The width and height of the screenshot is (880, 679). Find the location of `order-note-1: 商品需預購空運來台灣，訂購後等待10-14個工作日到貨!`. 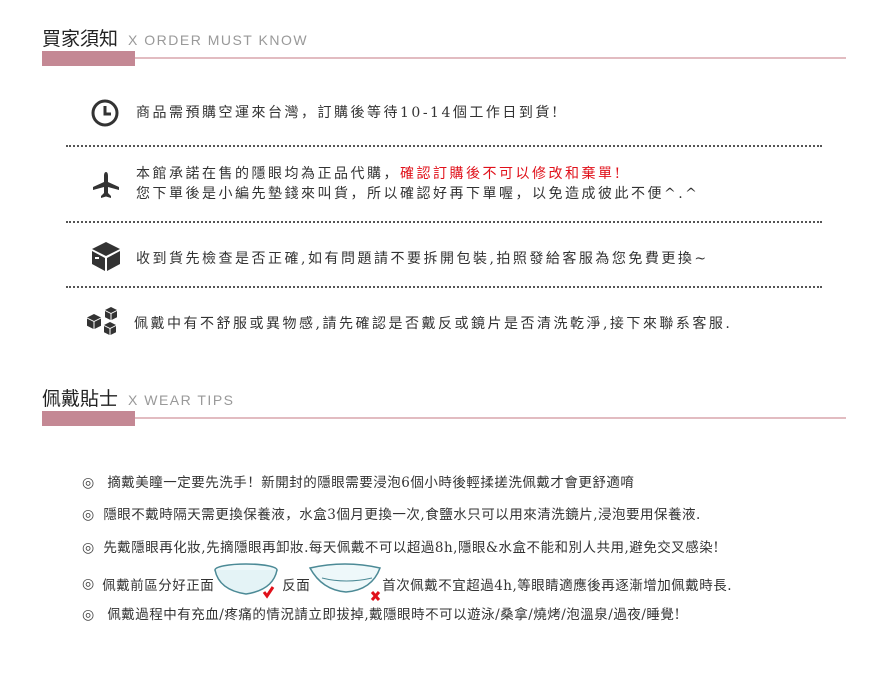

order-note-1: 商品需預購空運來台灣，訂購後等待10-14個工作日到貨! is located at coordinates (348, 113).